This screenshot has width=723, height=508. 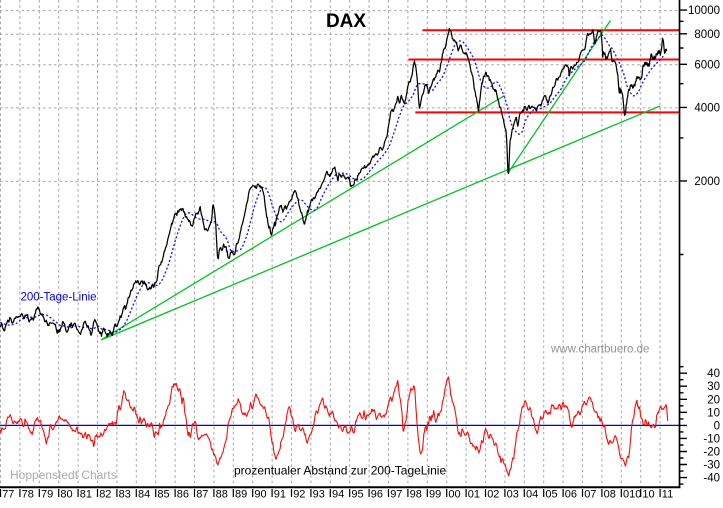 What do you see at coordinates (551, 495) in the screenshot?
I see `svg-text: 05` at bounding box center [551, 495].